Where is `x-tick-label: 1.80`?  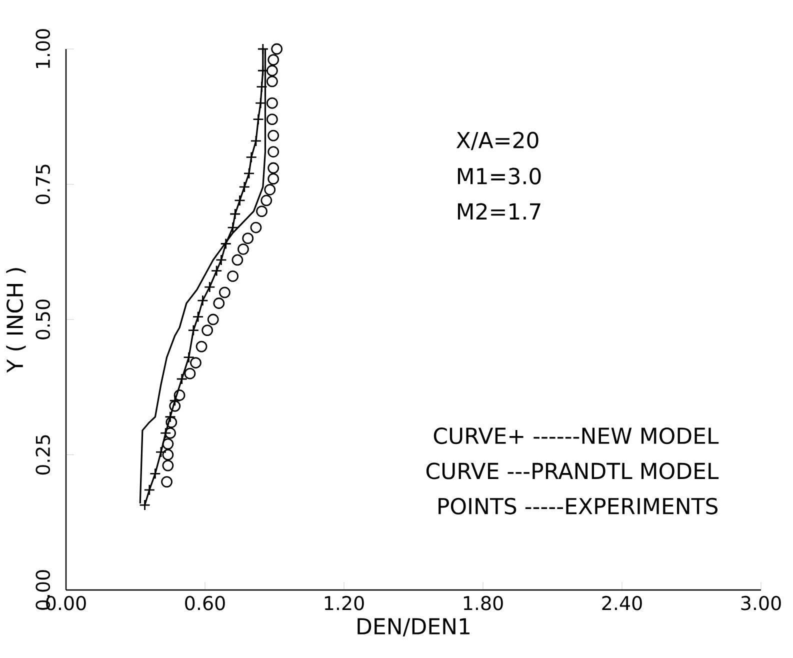
x-tick-label: 1.80 is located at coordinates (483, 603).